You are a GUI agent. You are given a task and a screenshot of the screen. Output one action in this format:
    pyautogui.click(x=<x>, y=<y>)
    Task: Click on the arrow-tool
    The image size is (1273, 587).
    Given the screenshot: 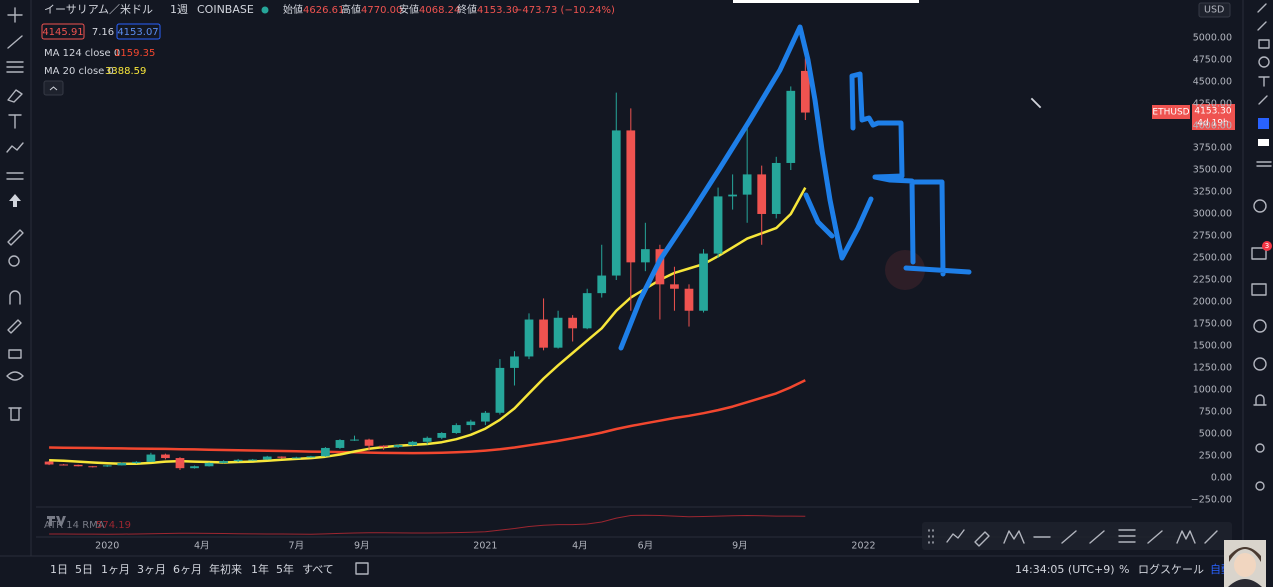 What is the action you would take?
    pyautogui.click(x=15, y=200)
    